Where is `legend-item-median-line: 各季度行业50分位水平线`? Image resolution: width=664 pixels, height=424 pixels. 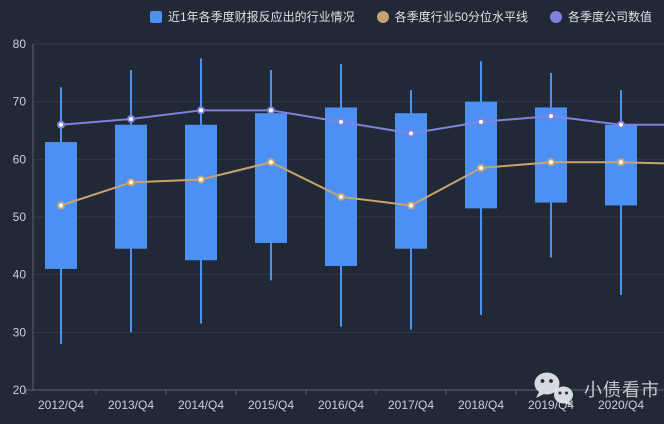 legend-item-median-line: 各季度行业50分位水平线 is located at coordinates (452, 17).